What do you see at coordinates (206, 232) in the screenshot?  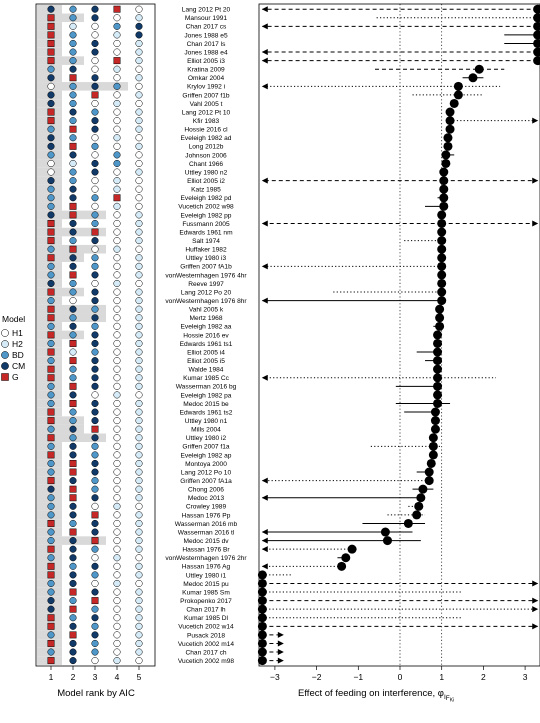 I see `study-label: Edwards 1961 nm` at bounding box center [206, 232].